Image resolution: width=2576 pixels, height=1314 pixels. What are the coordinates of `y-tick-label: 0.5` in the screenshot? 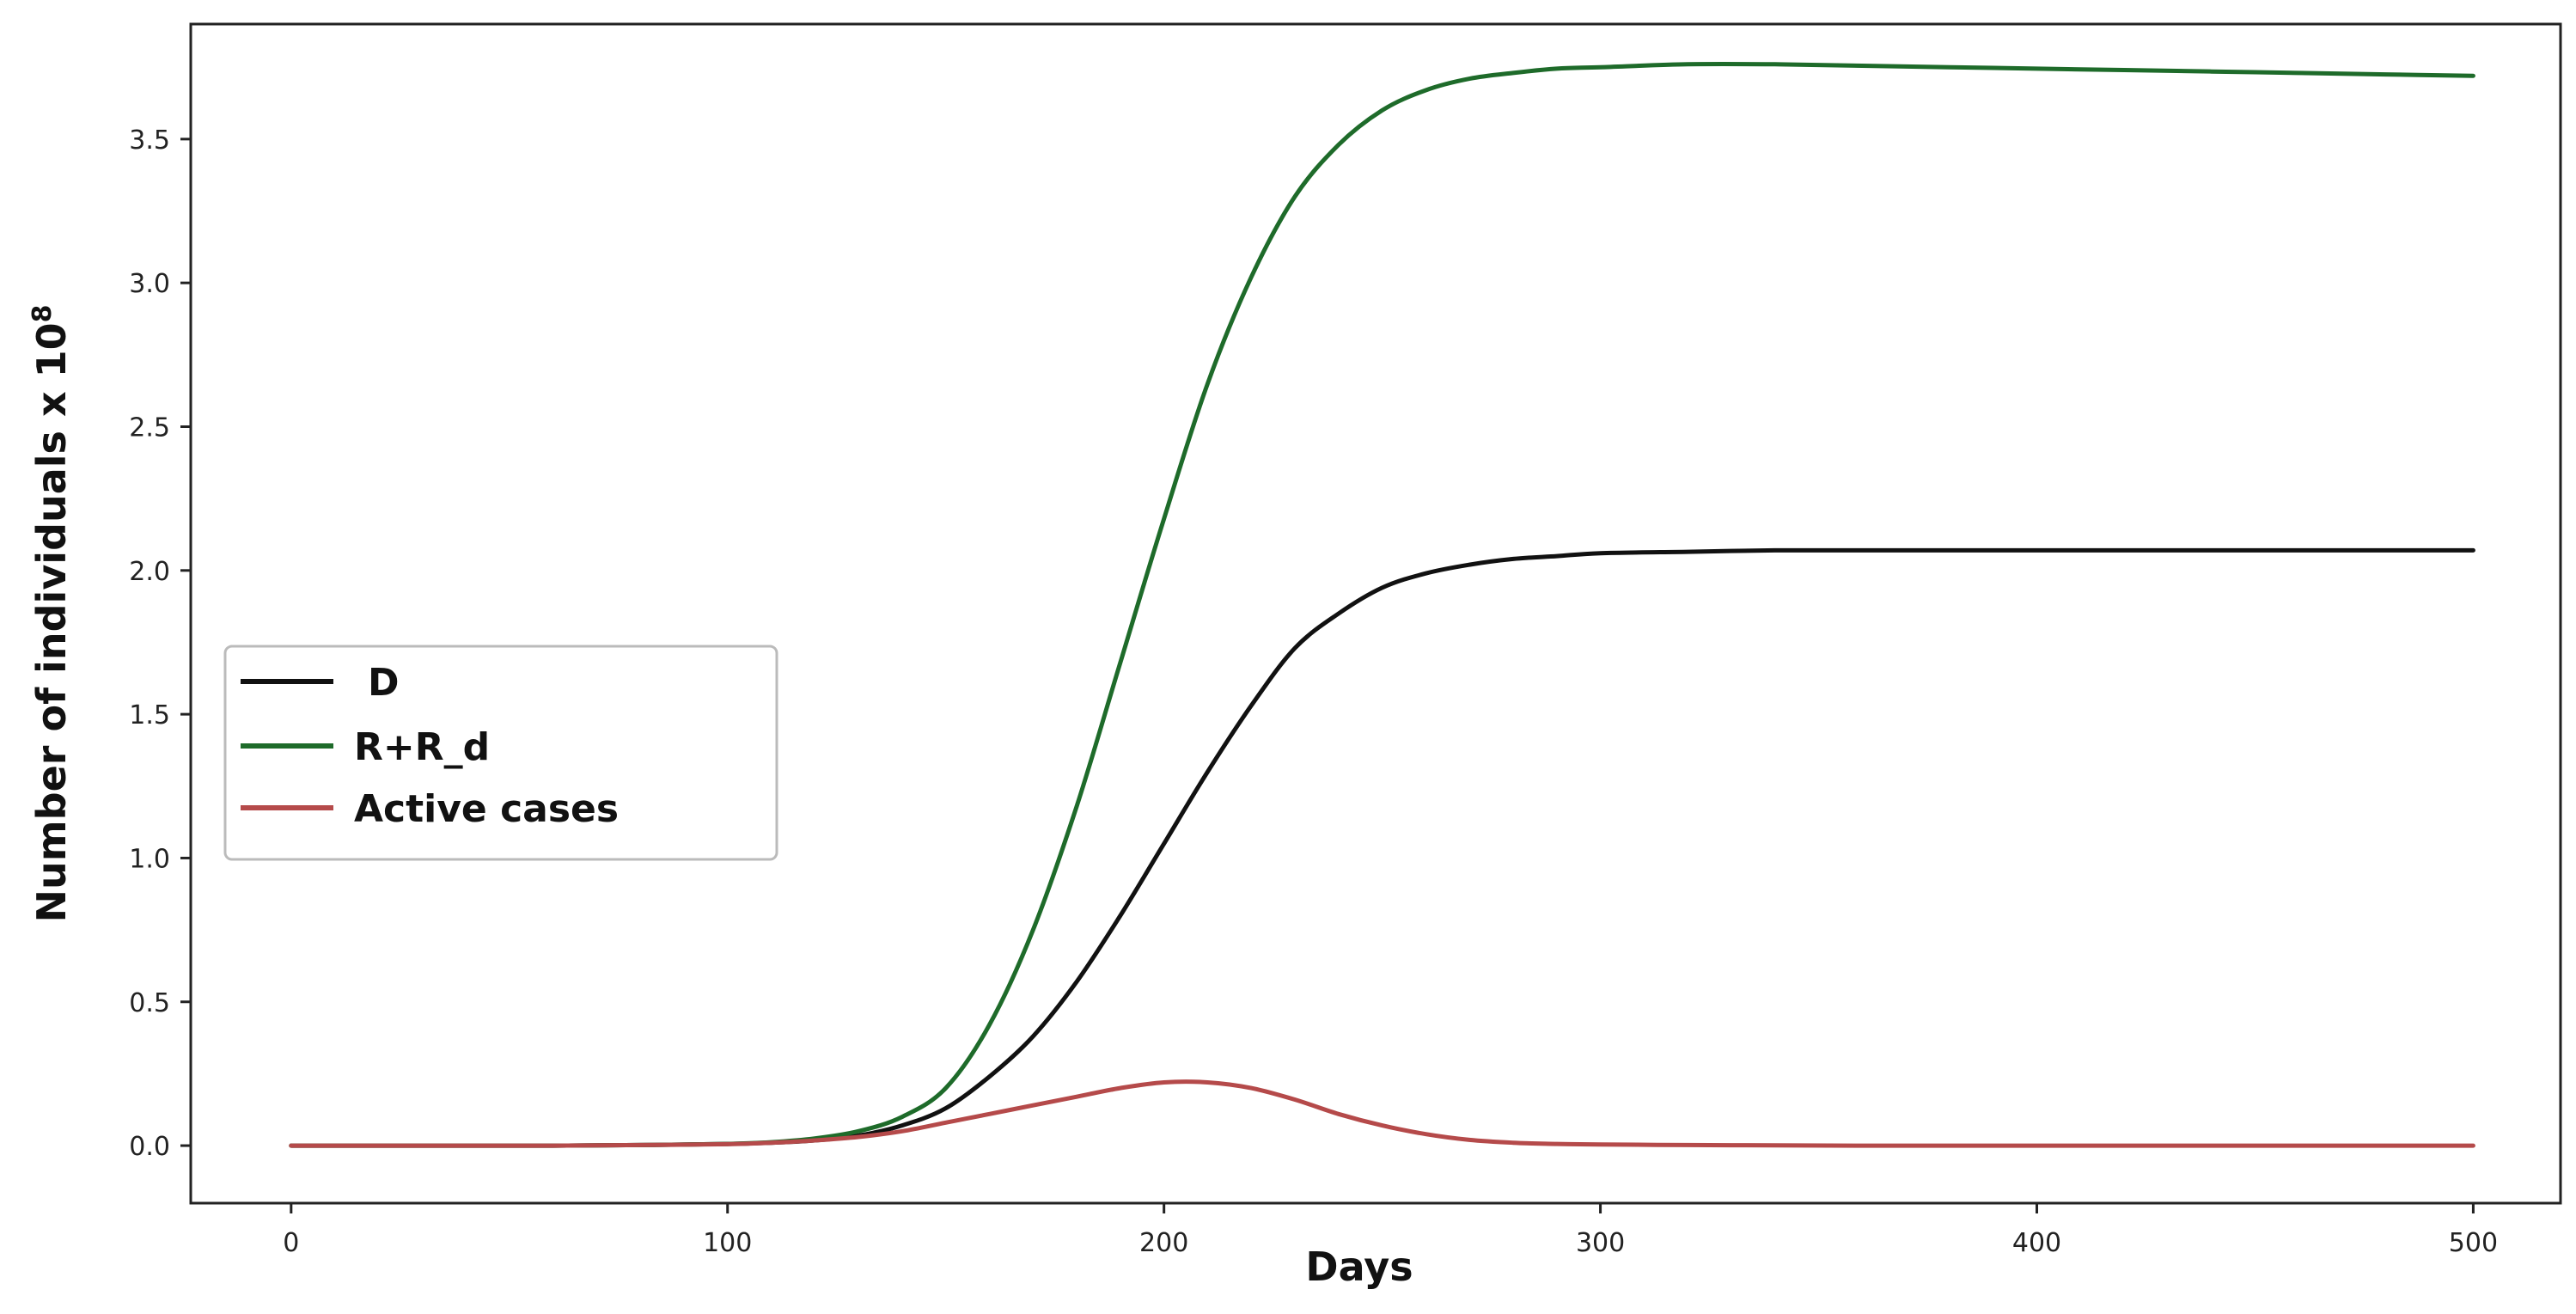 It's located at (149, 1003).